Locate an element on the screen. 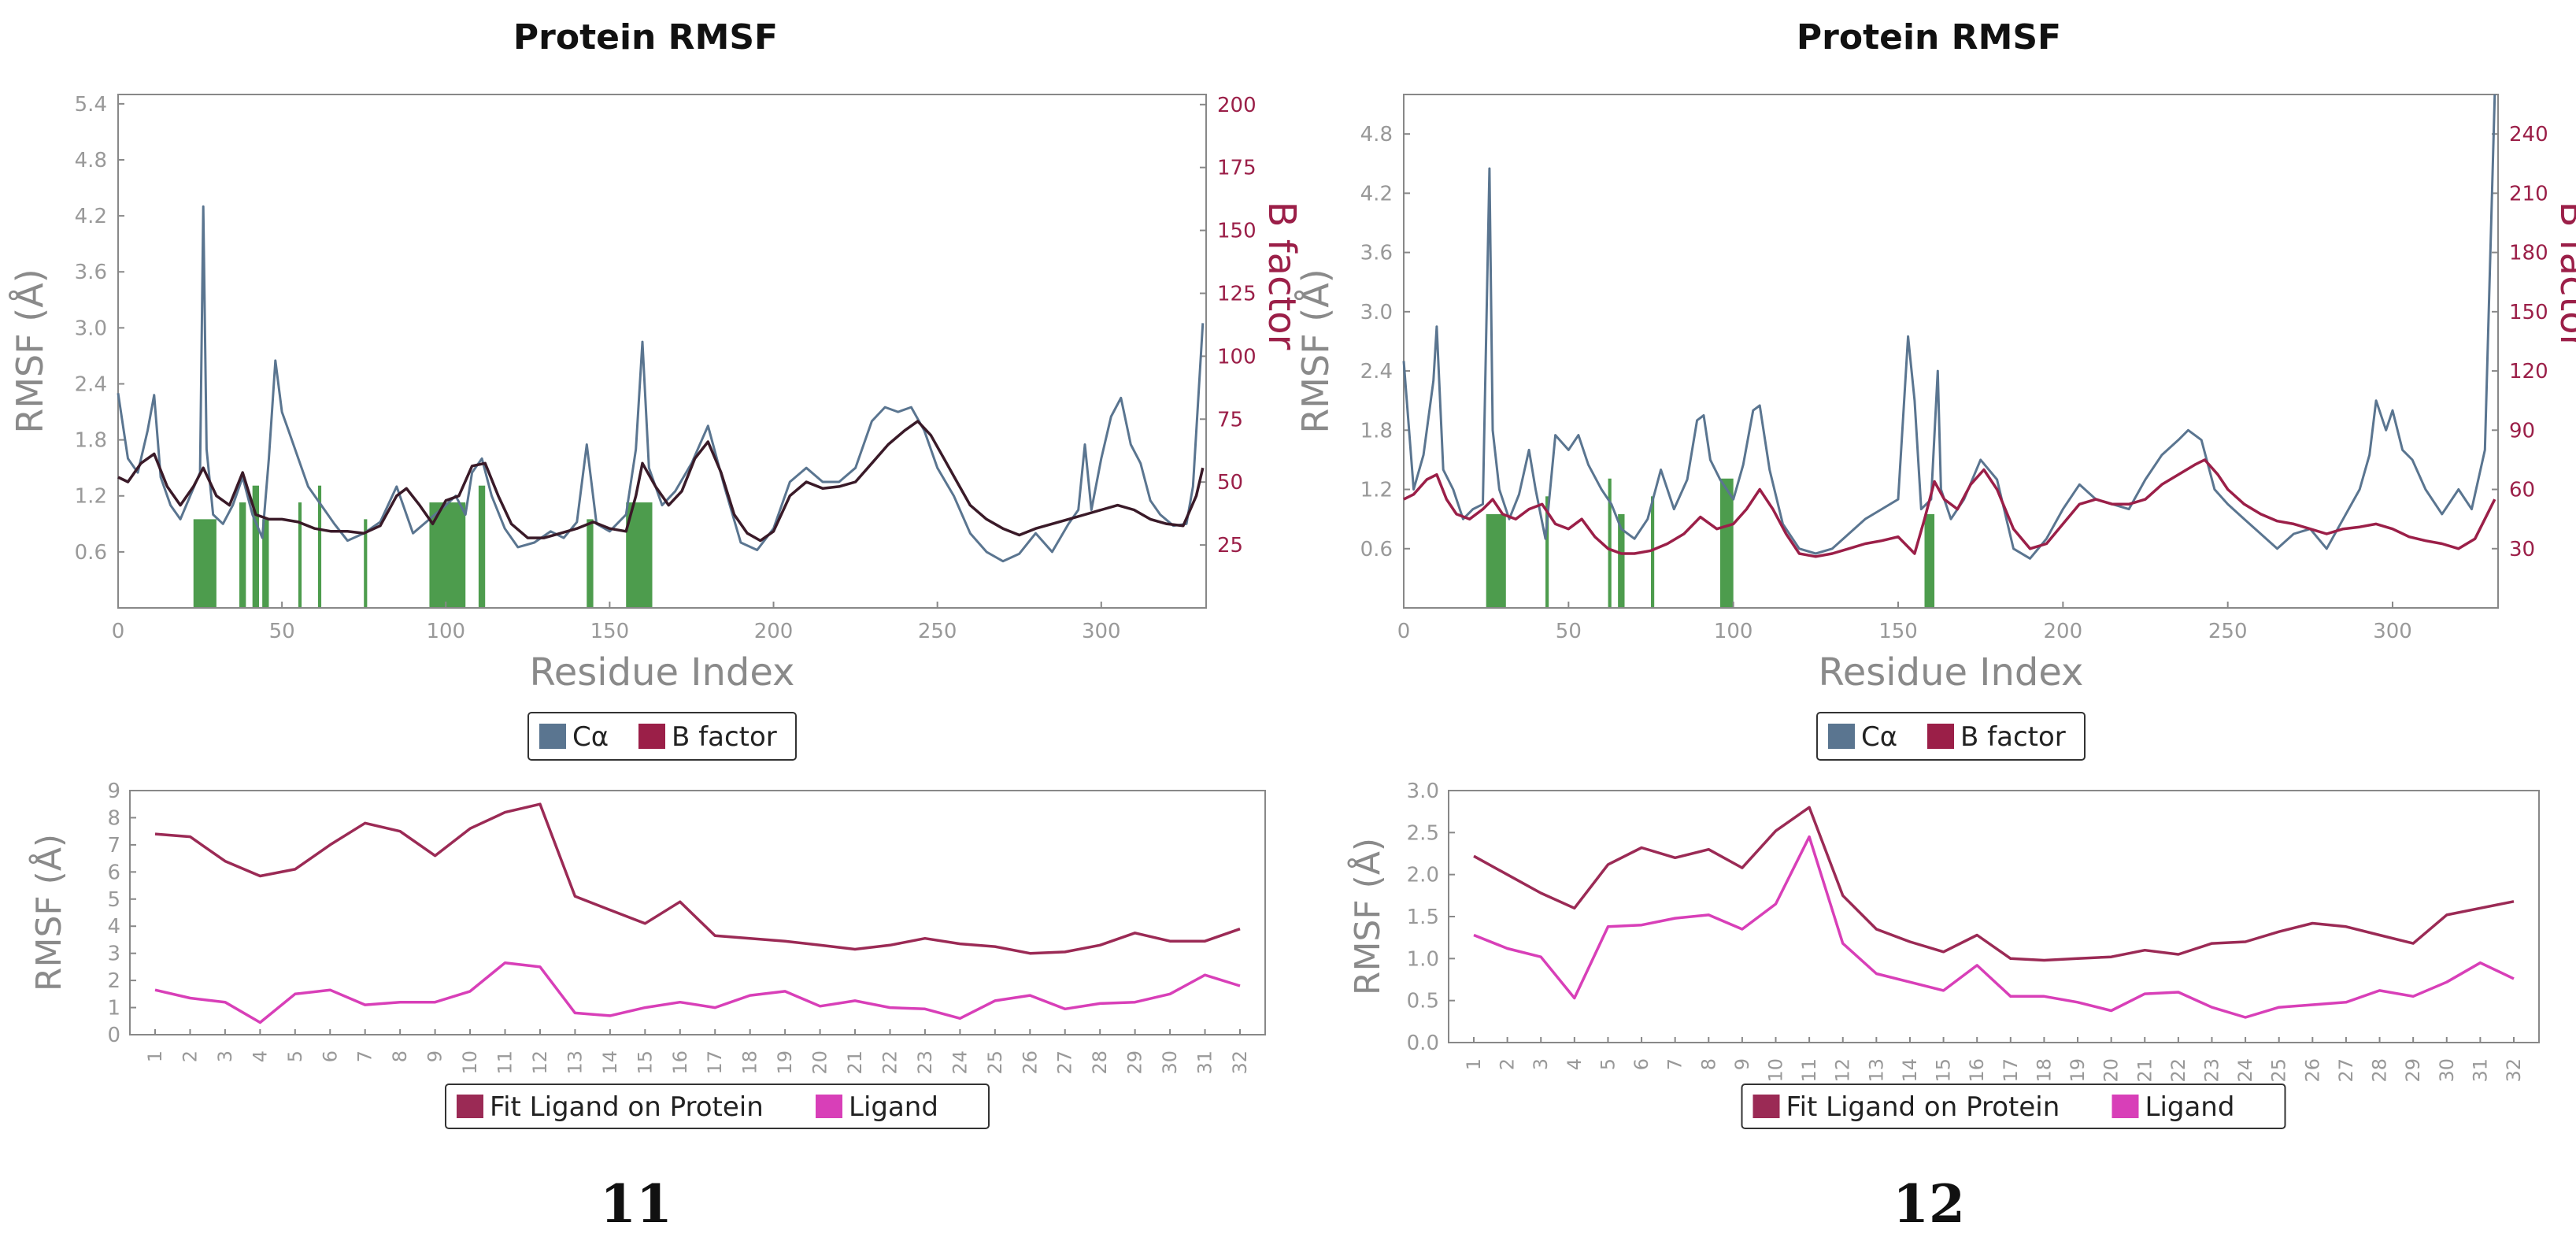  x-tick-label: 23 is located at coordinates (925, 1062).